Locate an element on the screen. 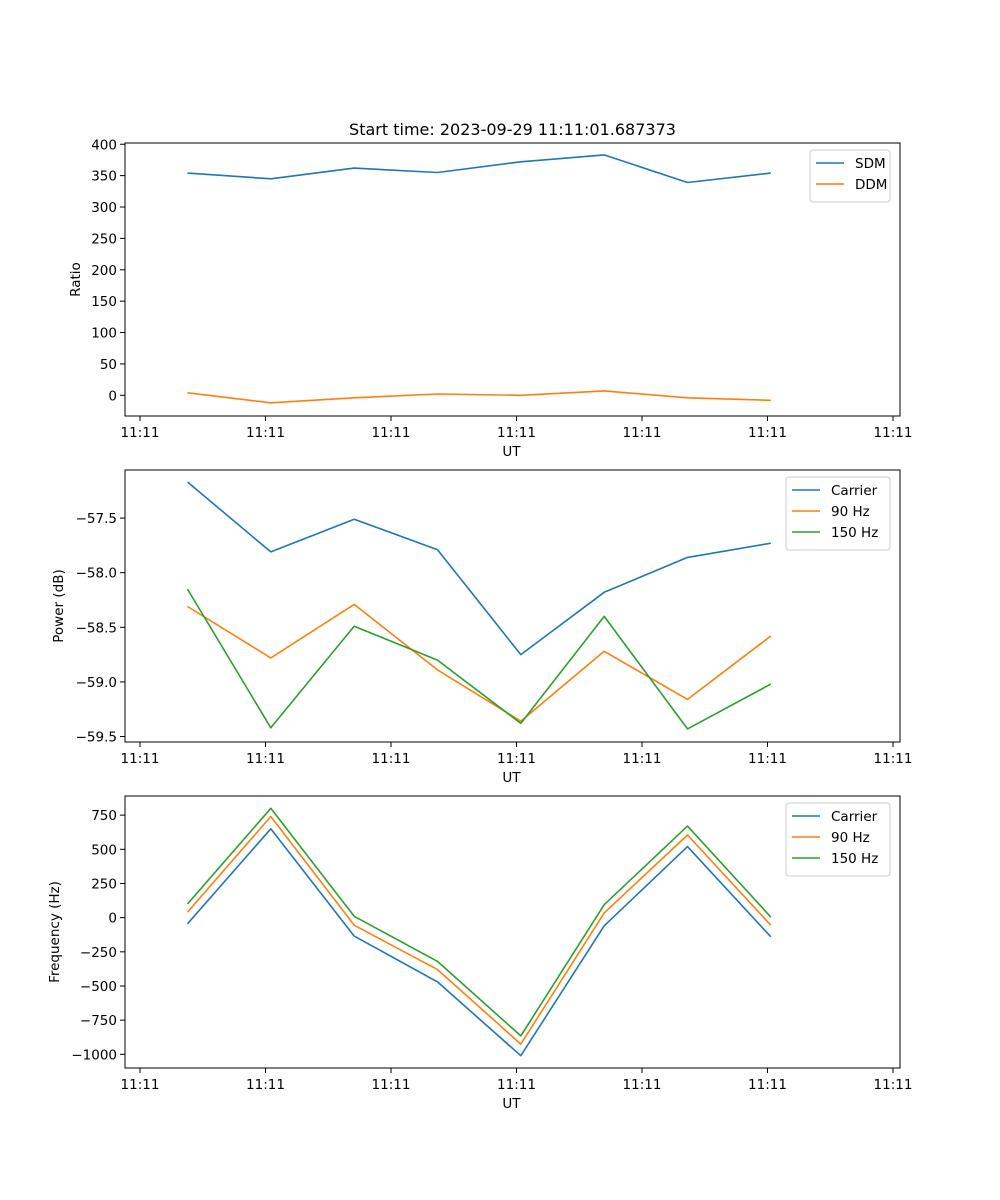 This screenshot has width=1000, height=1200. legend-label: DDM is located at coordinates (871, 185).